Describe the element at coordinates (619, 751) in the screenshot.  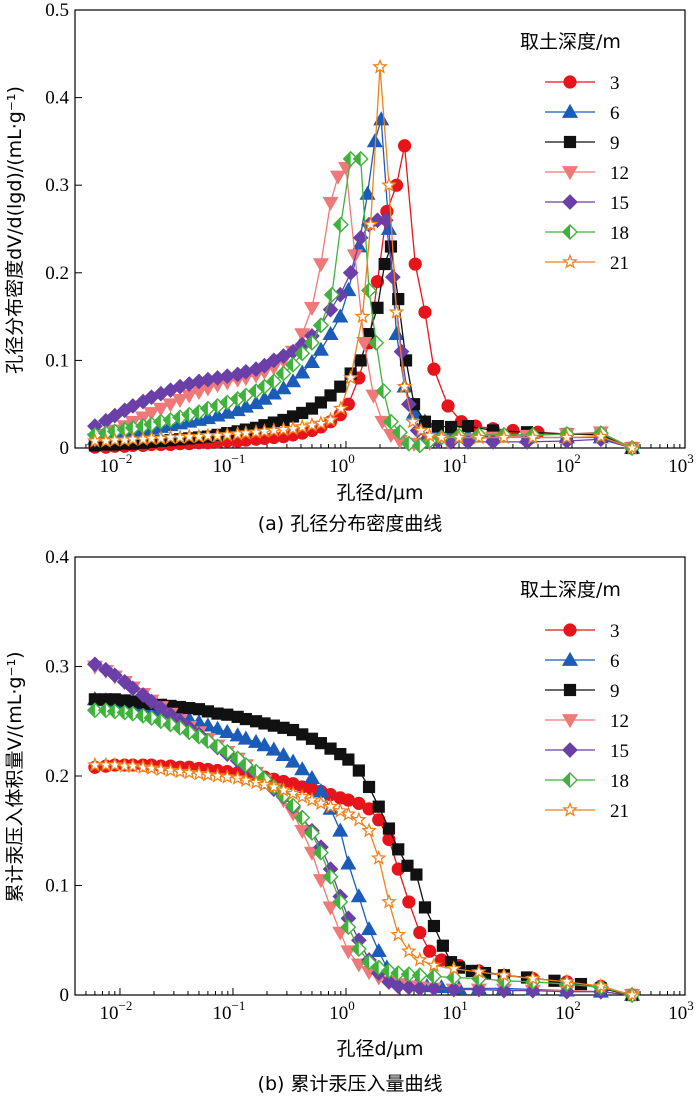
I see `legend-label: 15` at that location.